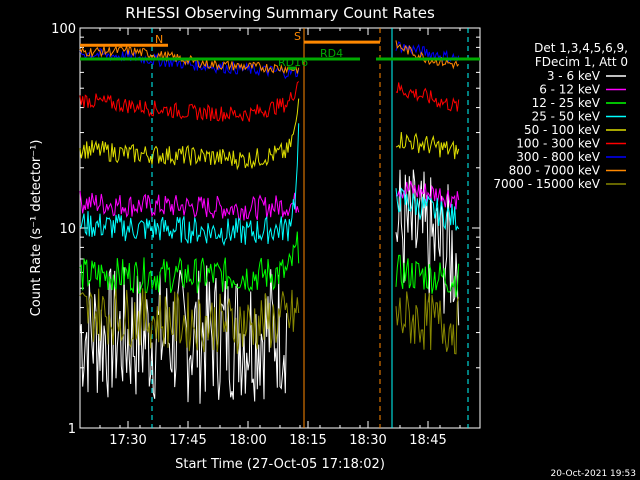 The height and width of the screenshot is (480, 640). I want to click on chart-title: RHESSI Observing Summary Count Rates, so click(280, 13).